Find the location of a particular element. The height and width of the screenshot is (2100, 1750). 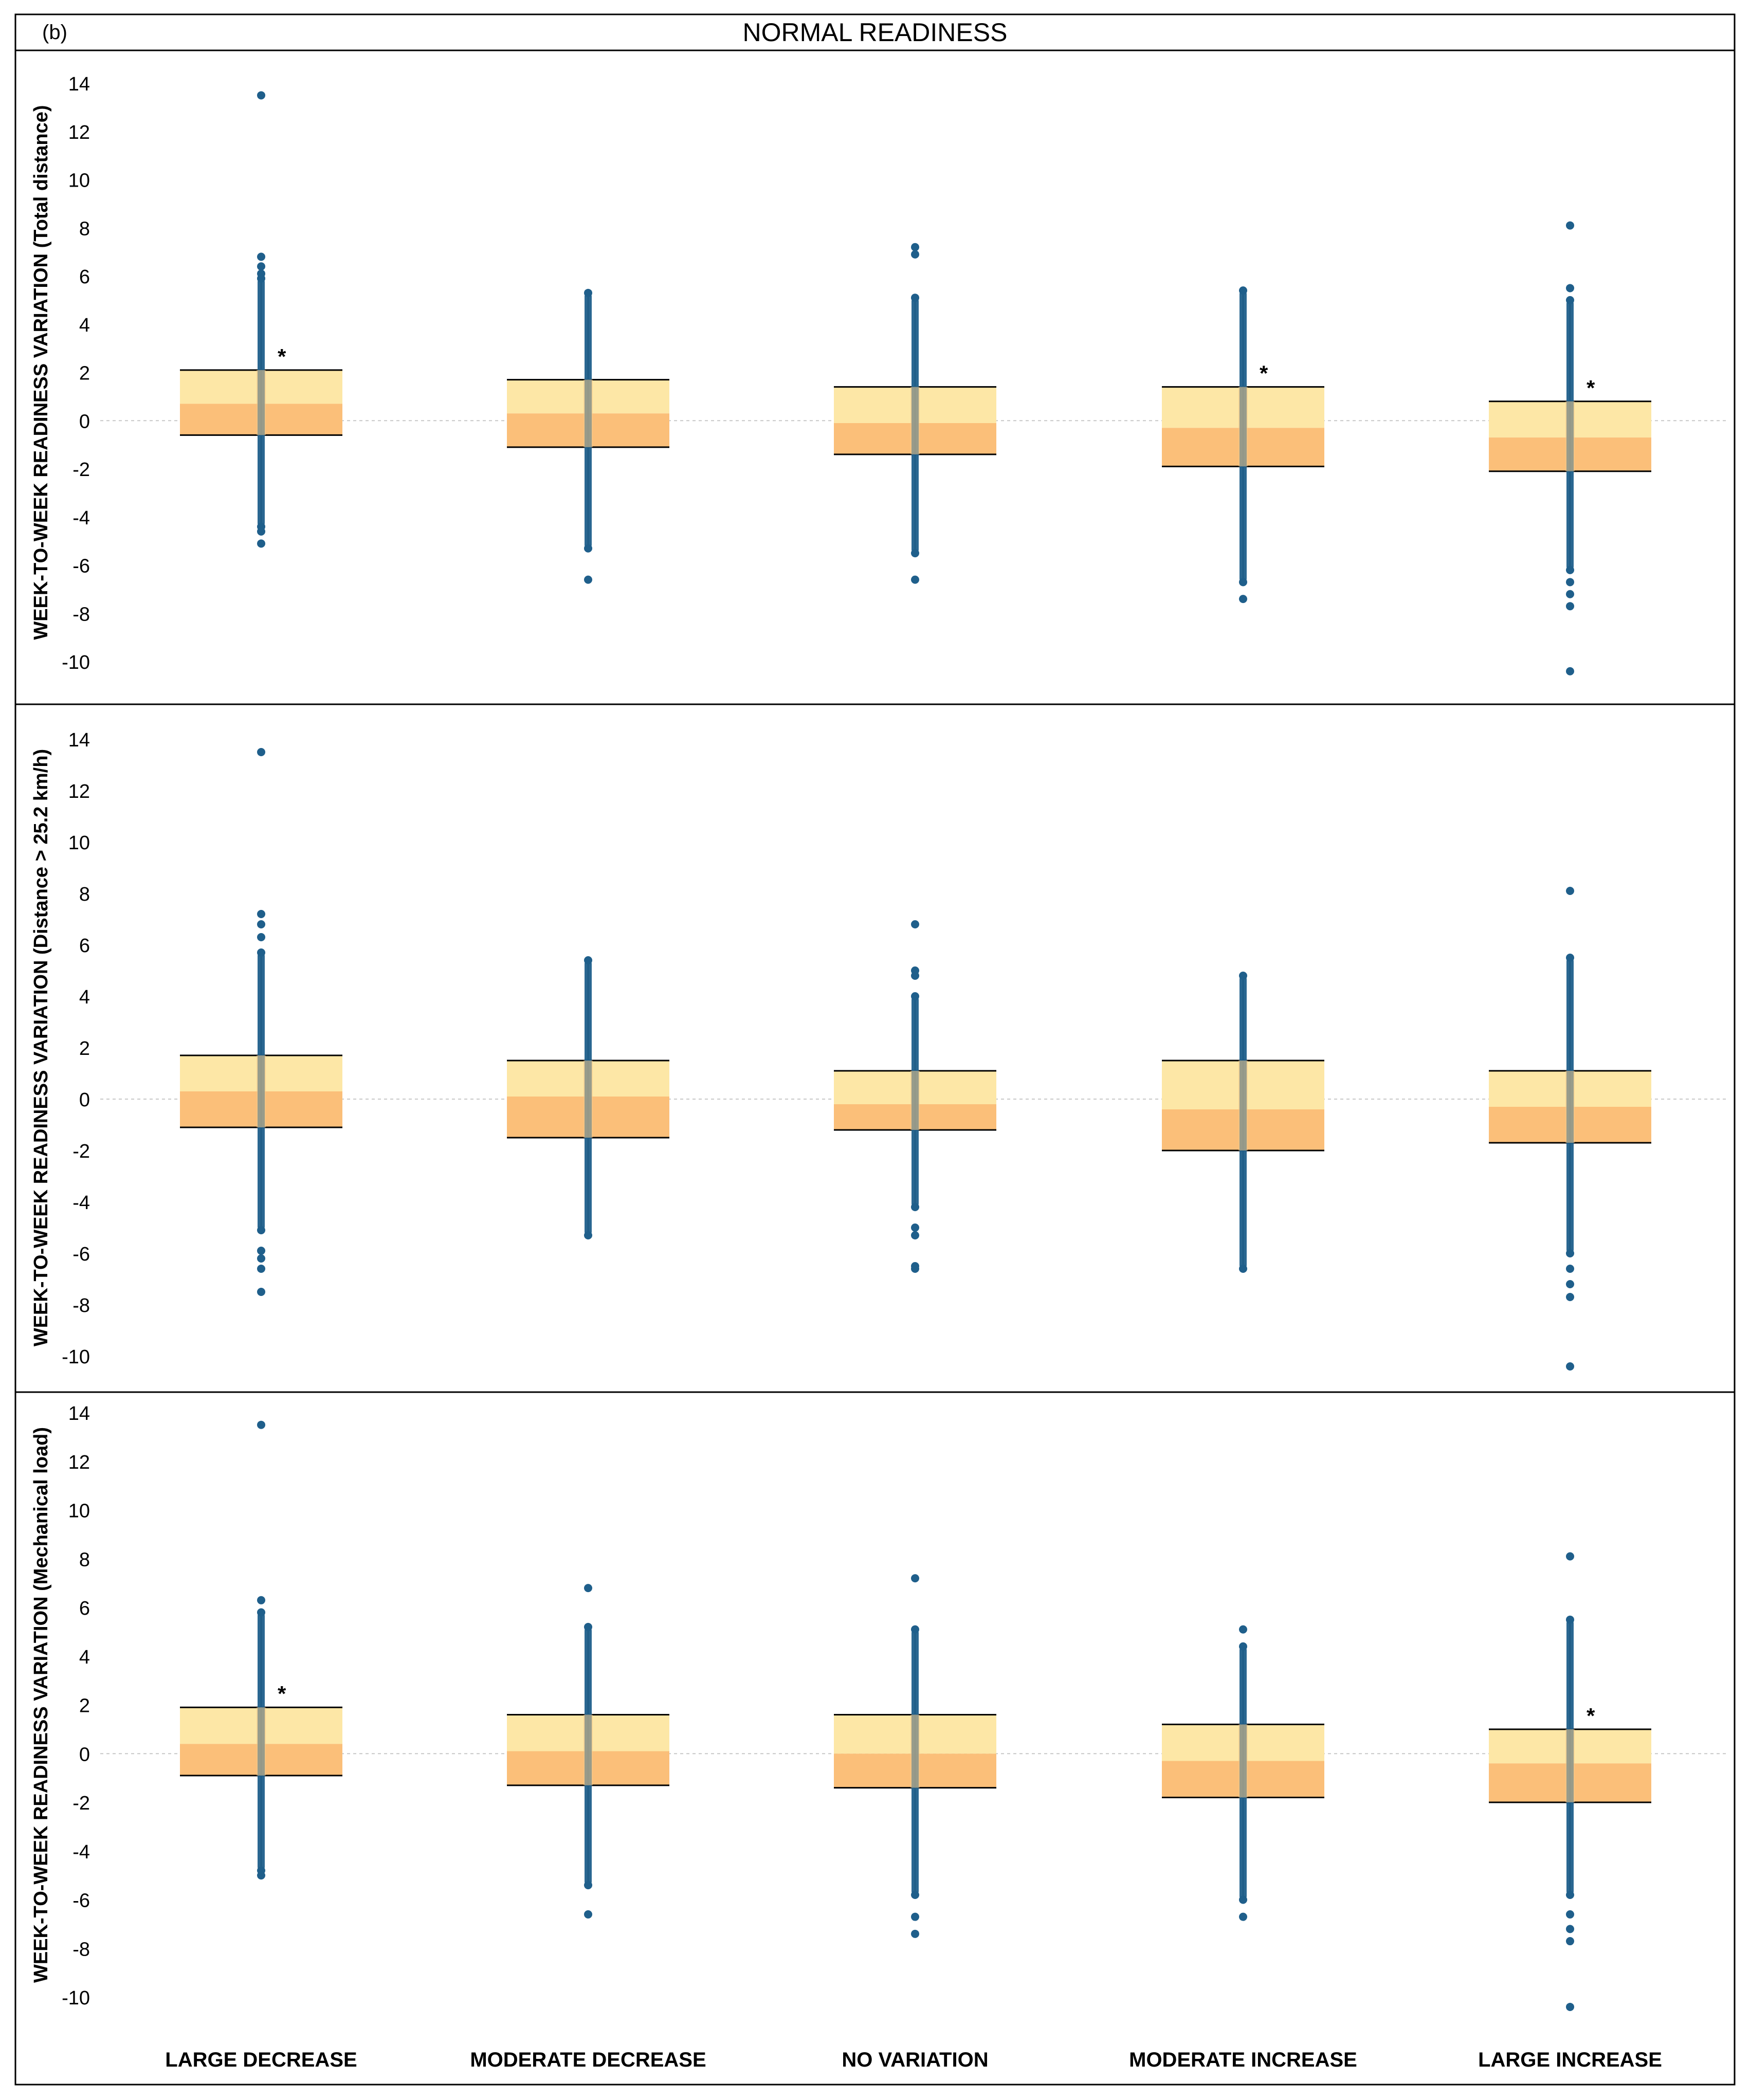

y-tick-label: 0 is located at coordinates (84, 1100).